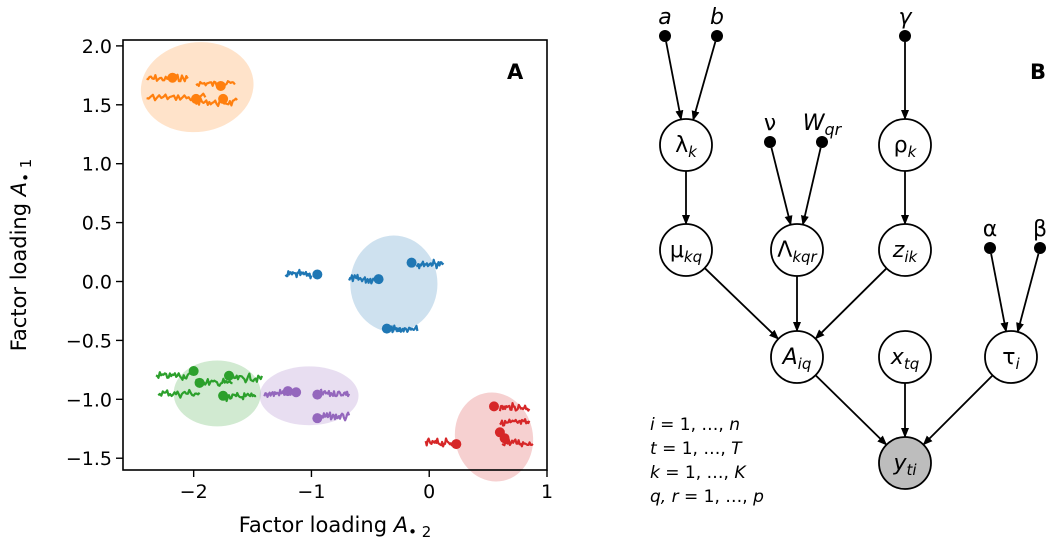 This screenshot has height=545, width=1050. Describe the element at coordinates (770, 123) in the screenshot. I see `hyperparameter-label-nu: ν` at that location.